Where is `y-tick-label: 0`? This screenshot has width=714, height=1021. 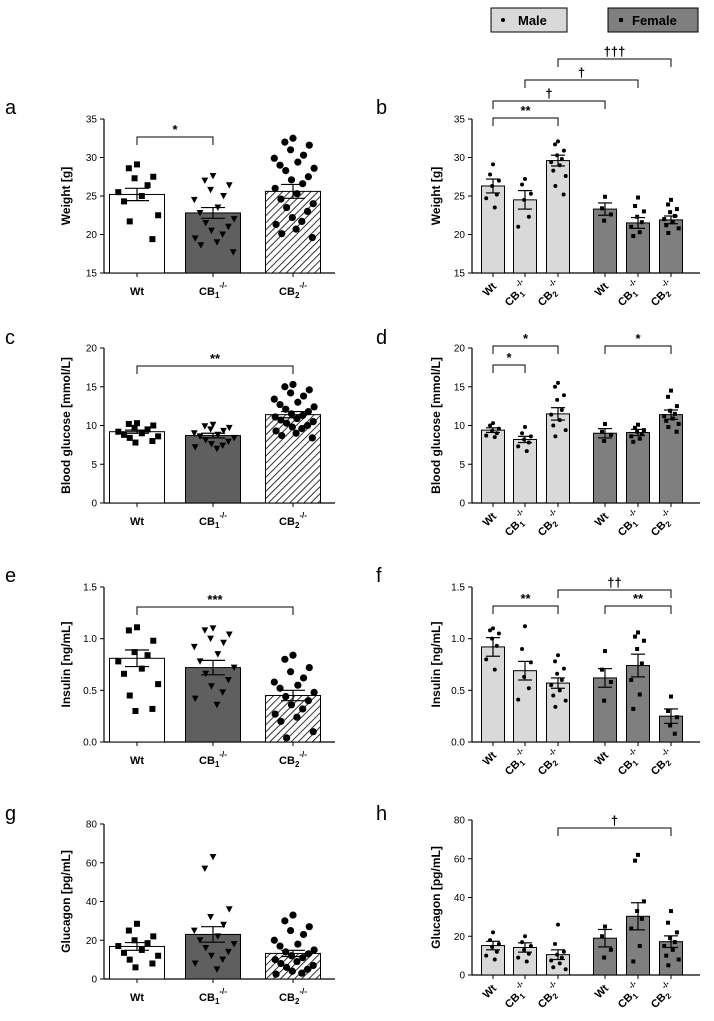
y-tick-label: 0 is located at coordinates (462, 976).